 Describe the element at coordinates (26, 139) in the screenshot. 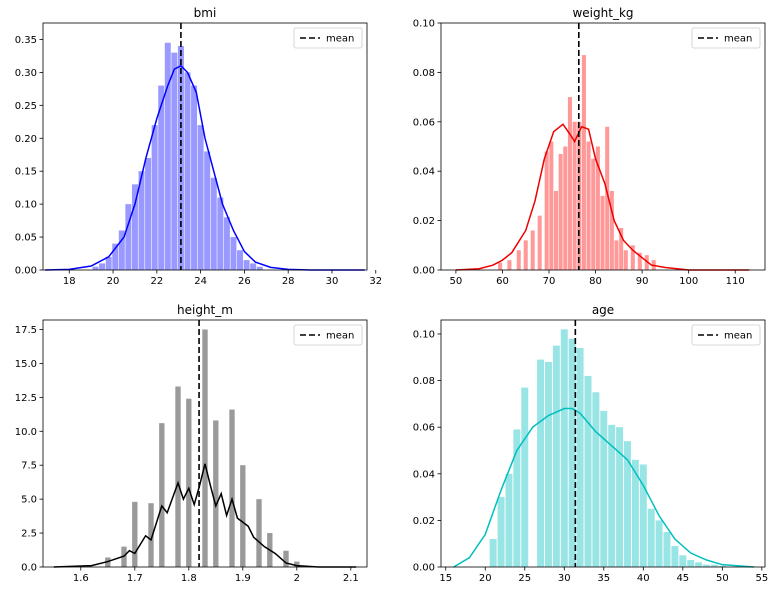

I see `y-tick-label: 0.20` at that location.